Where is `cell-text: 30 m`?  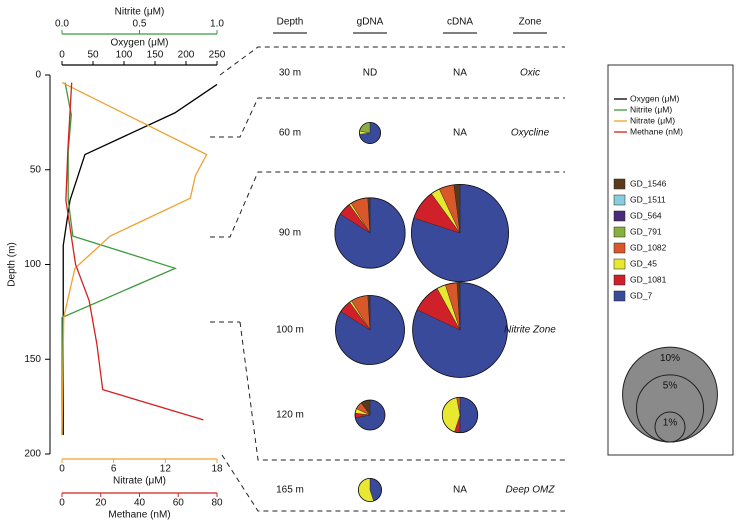
cell-text: 30 m is located at coordinates (290, 73).